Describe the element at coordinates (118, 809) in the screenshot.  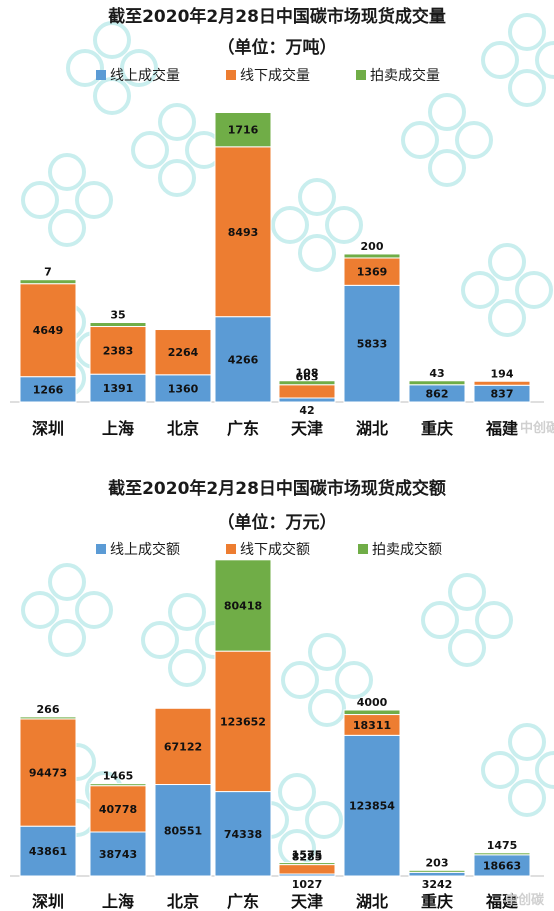
I see `data-label-offline: 40778` at that location.